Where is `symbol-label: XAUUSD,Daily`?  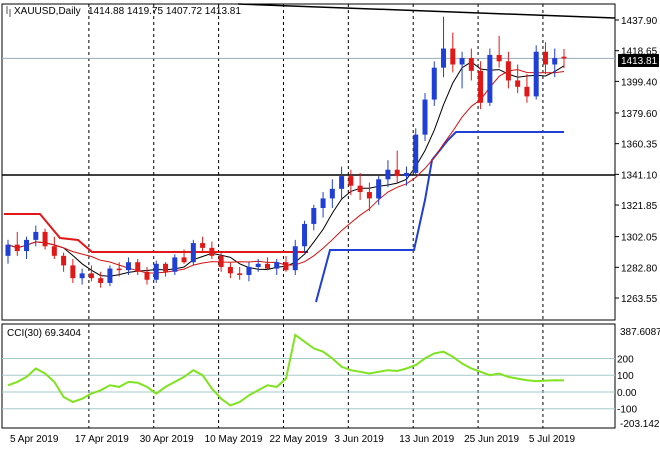 symbol-label: XAUUSD,Daily is located at coordinates (47, 11).